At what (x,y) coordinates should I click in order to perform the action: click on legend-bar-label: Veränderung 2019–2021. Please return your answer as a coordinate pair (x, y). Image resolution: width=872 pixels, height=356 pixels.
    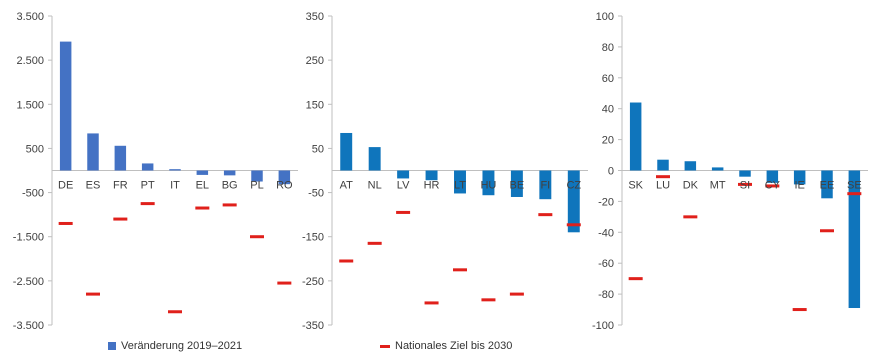
    Looking at the image, I should click on (182, 346).